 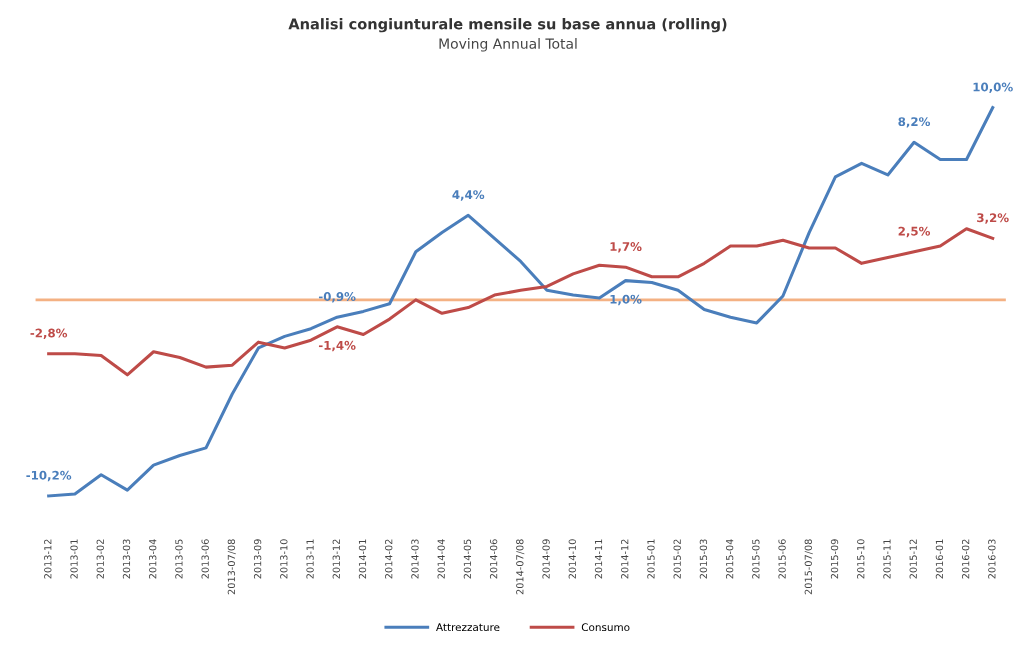 I want to click on data-label: -0,9%, so click(x=337, y=297).